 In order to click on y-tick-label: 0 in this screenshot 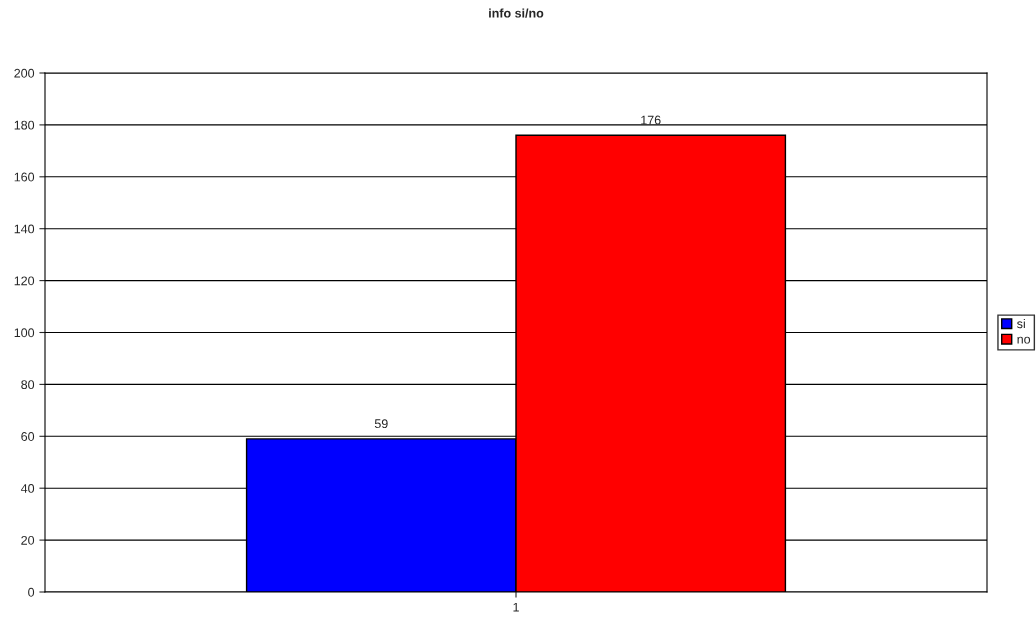, I will do `click(31, 592)`.